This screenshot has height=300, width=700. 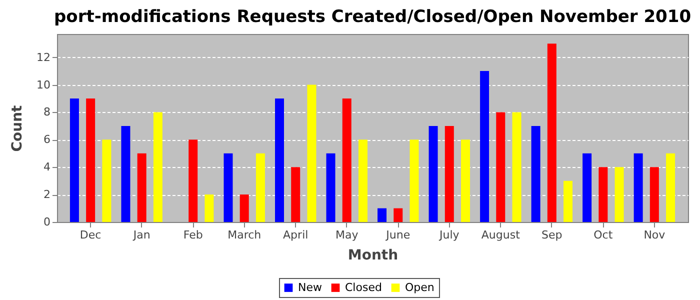 What do you see at coordinates (193, 235) in the screenshot?
I see `x-tick-label: Feb` at bounding box center [193, 235].